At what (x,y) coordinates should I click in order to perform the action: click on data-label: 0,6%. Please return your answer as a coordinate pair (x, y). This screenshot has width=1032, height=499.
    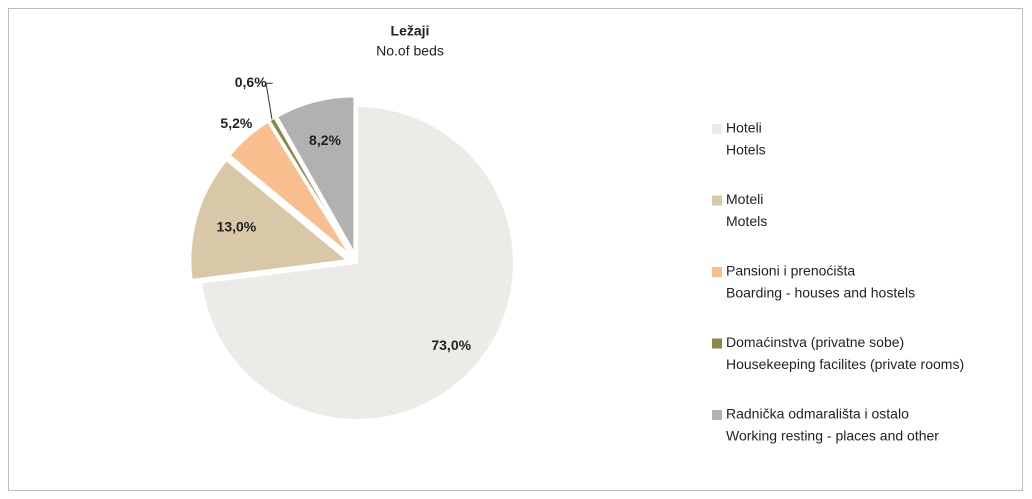
    Looking at the image, I should click on (251, 82).